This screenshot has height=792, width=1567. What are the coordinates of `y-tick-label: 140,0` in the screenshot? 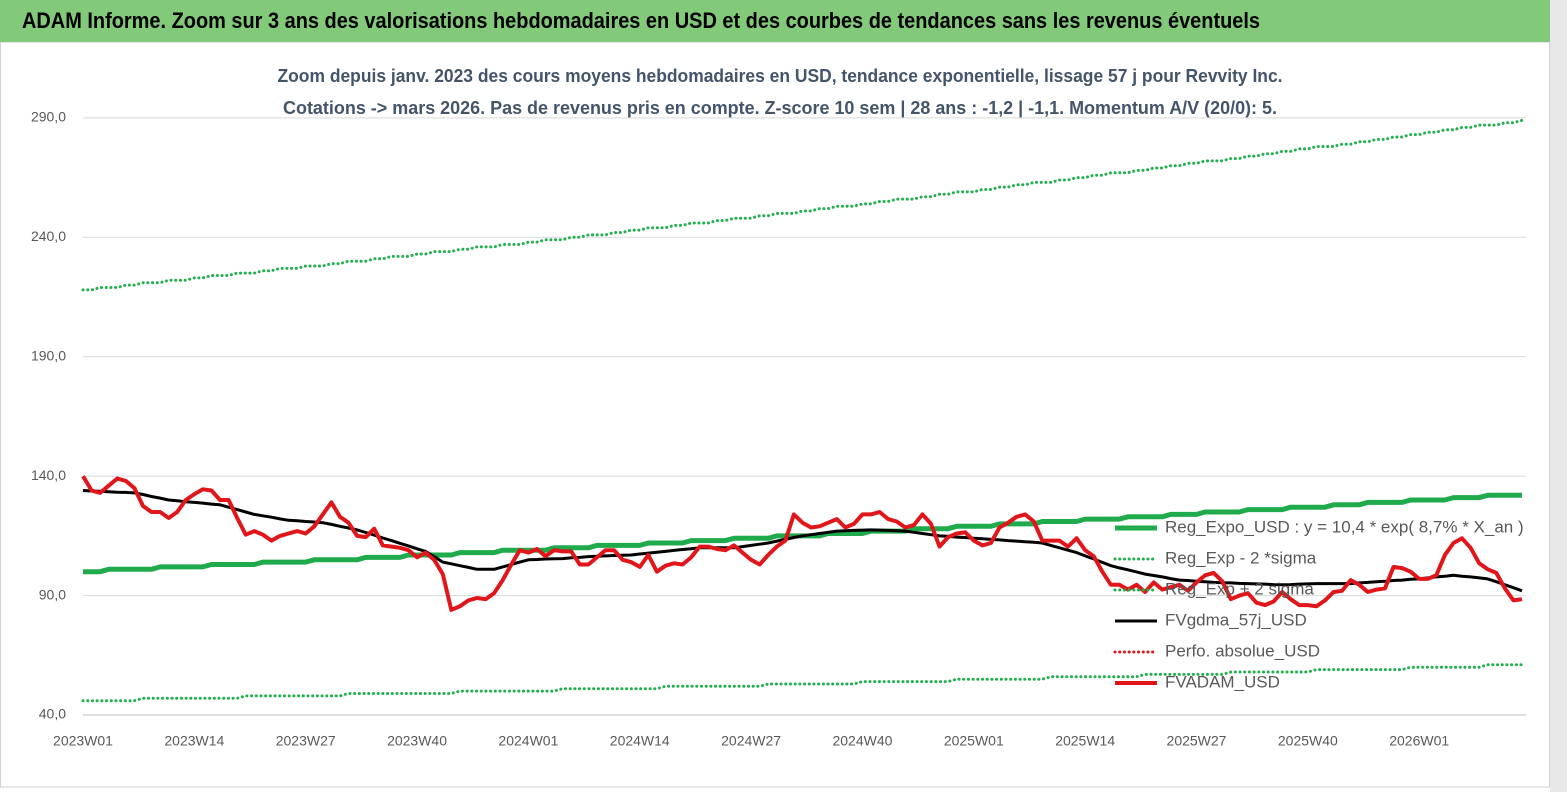 It's located at (48, 475).